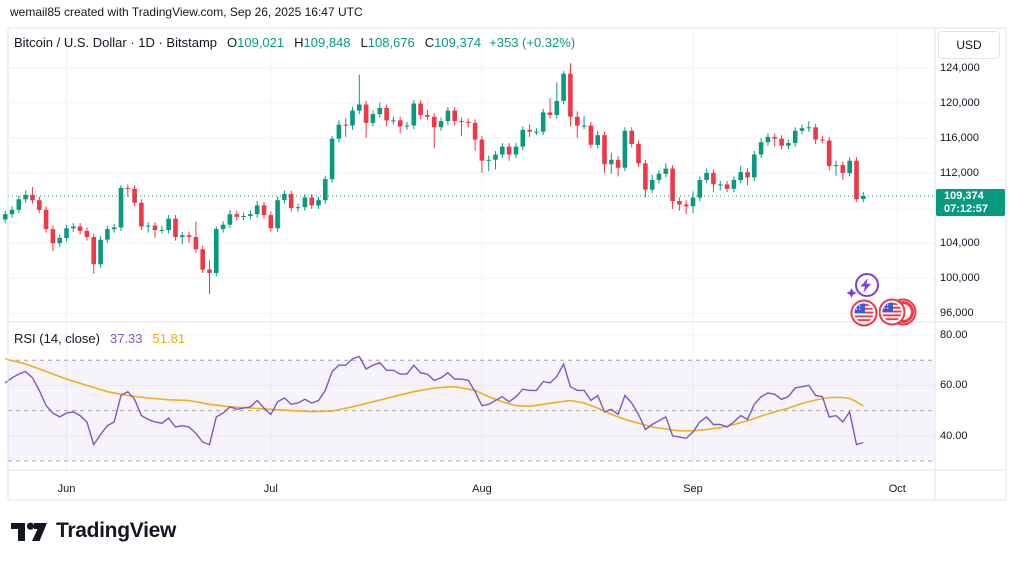 The height and width of the screenshot is (563, 1013). Describe the element at coordinates (693, 489) in the screenshot. I see `time-axis-label-sep: Sep` at that location.